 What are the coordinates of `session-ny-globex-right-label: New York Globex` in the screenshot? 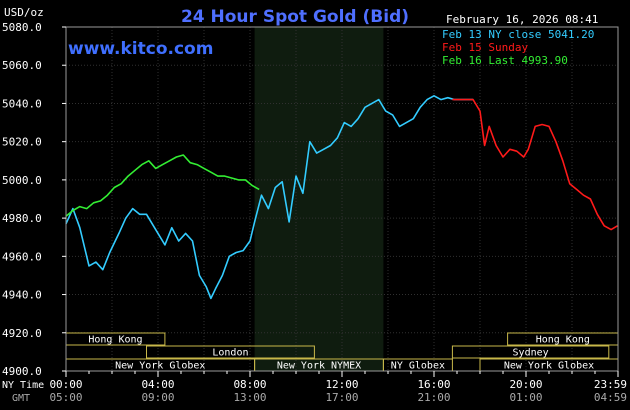 It's located at (549, 366).